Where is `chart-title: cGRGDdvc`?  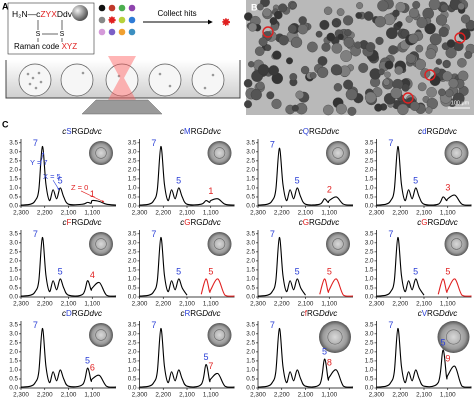
chart-title: cGRGDdvc is located at coordinates (200, 222).